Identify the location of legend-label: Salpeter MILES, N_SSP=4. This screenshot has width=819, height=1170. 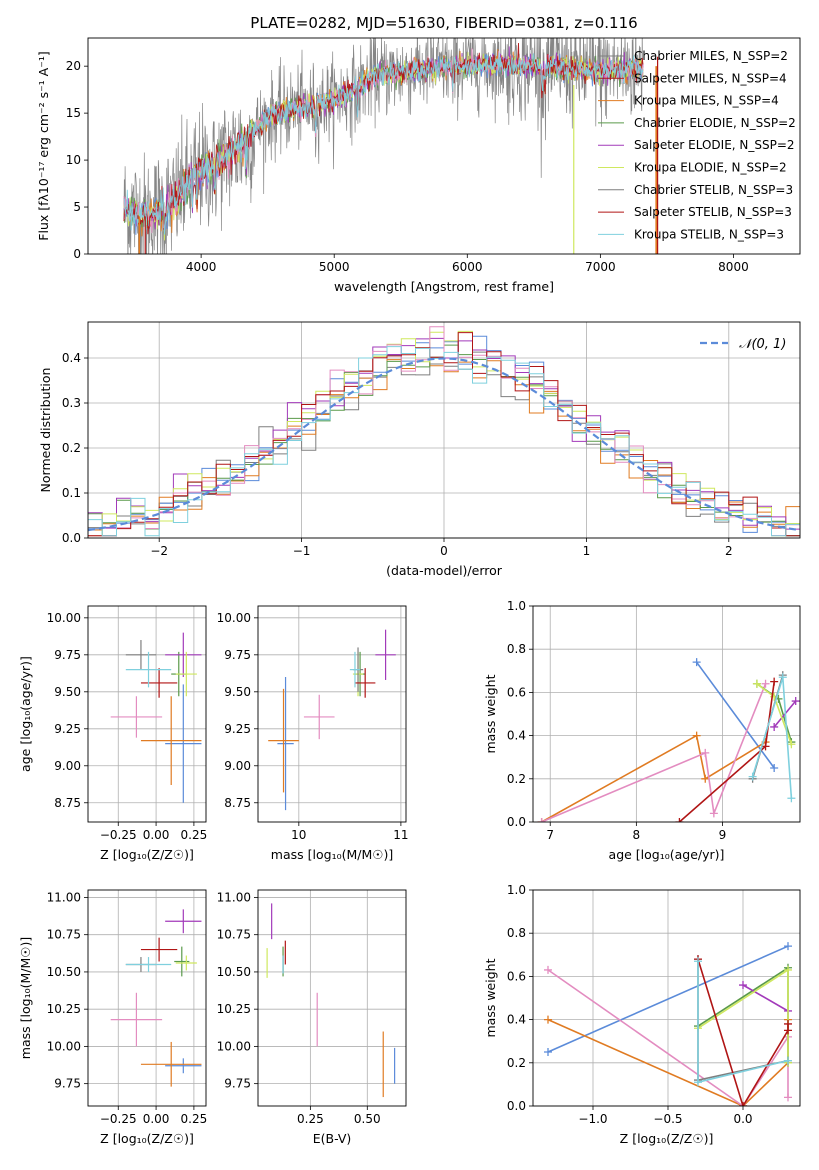
(710, 78).